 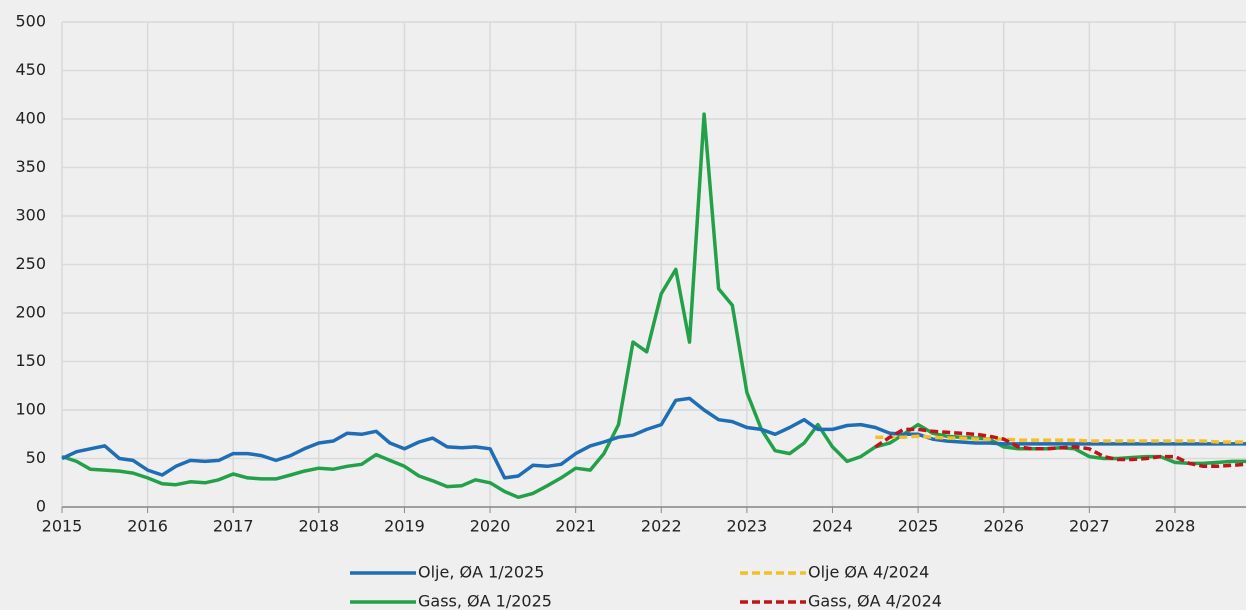 I want to click on y-tick-label: 450, so click(x=30, y=69).